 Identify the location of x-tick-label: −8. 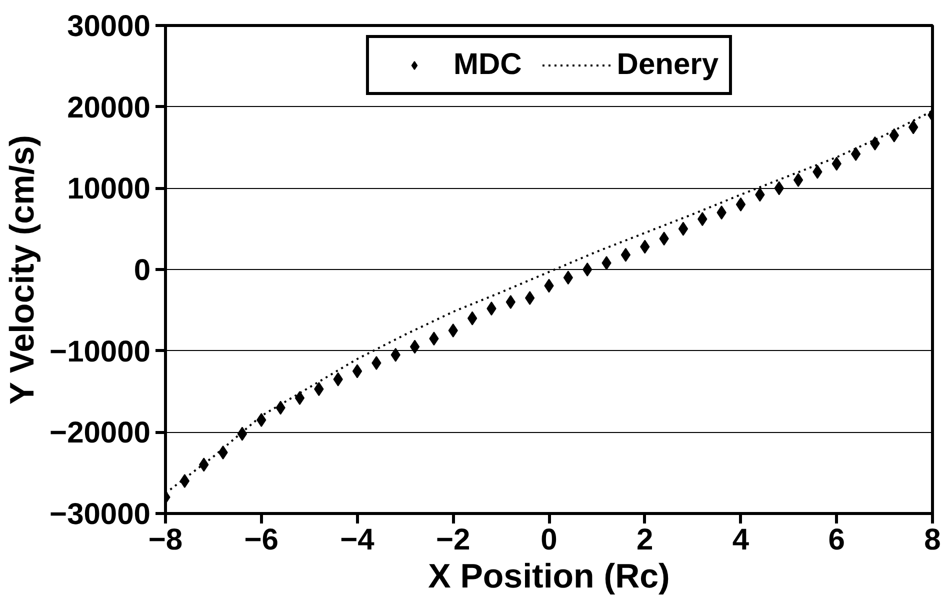
(165, 540).